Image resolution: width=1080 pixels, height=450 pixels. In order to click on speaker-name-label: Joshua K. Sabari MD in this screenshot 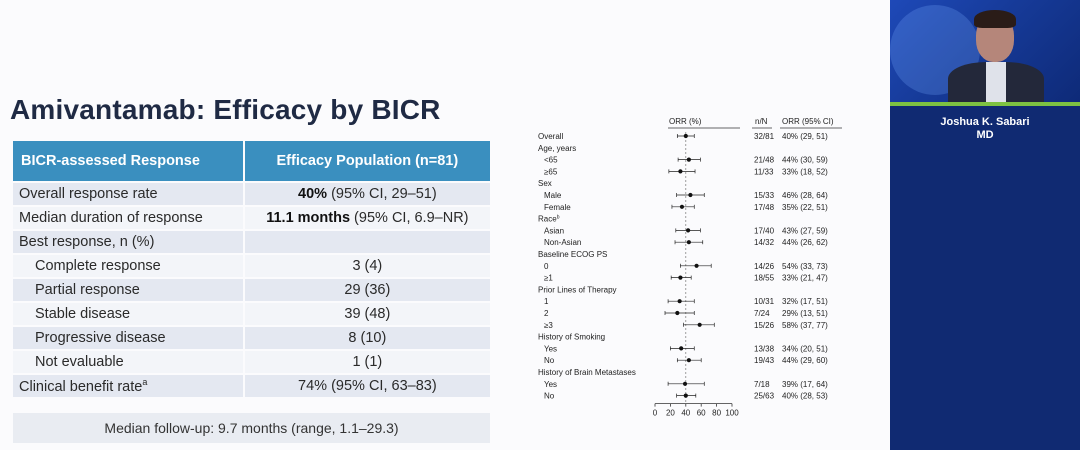, I will do `click(985, 129)`.